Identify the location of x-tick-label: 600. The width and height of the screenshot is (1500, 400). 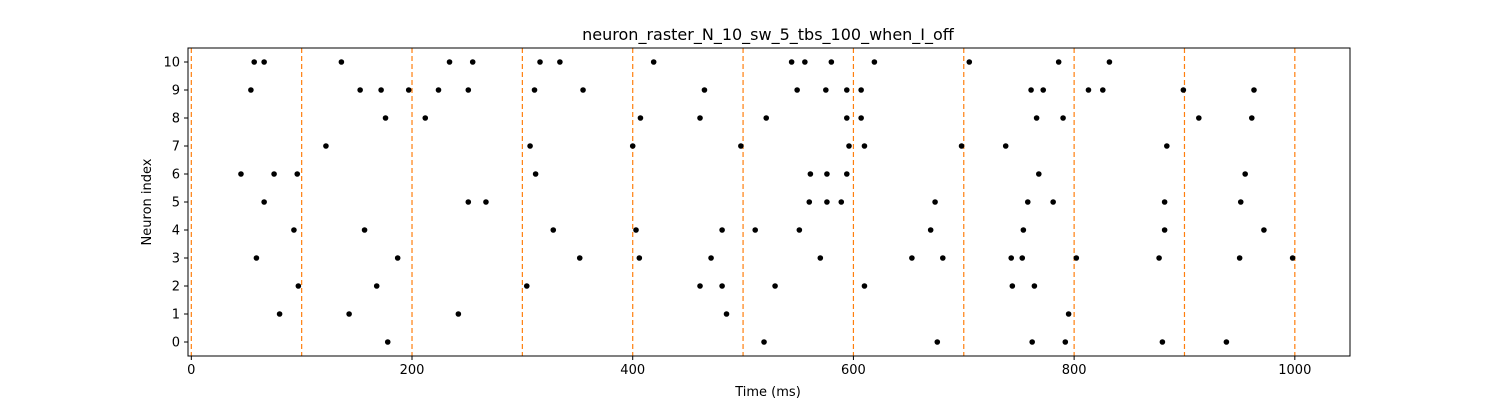
(853, 370).